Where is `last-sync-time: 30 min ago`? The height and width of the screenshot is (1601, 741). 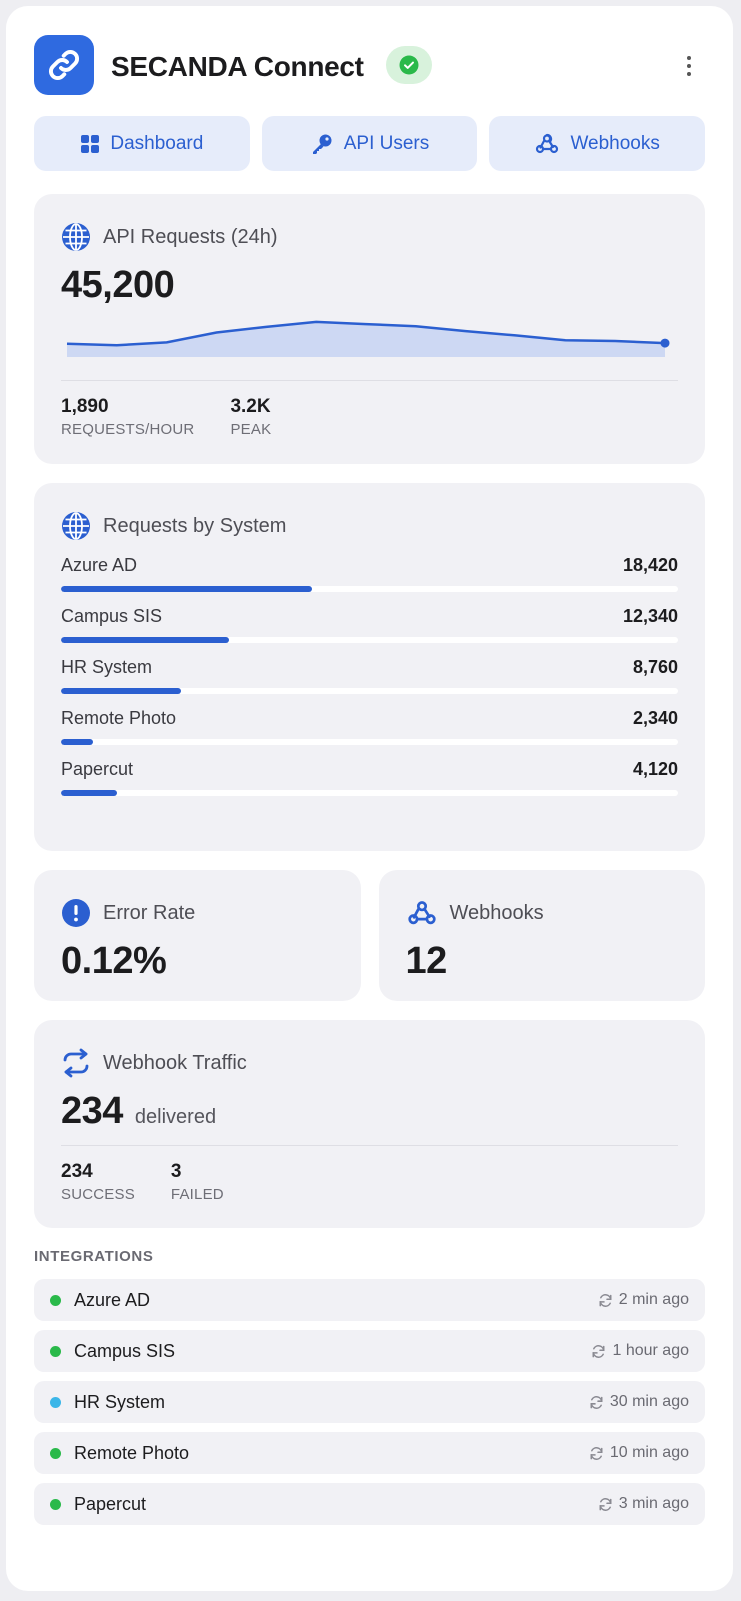
last-sync-time: 30 min ago is located at coordinates (649, 1401).